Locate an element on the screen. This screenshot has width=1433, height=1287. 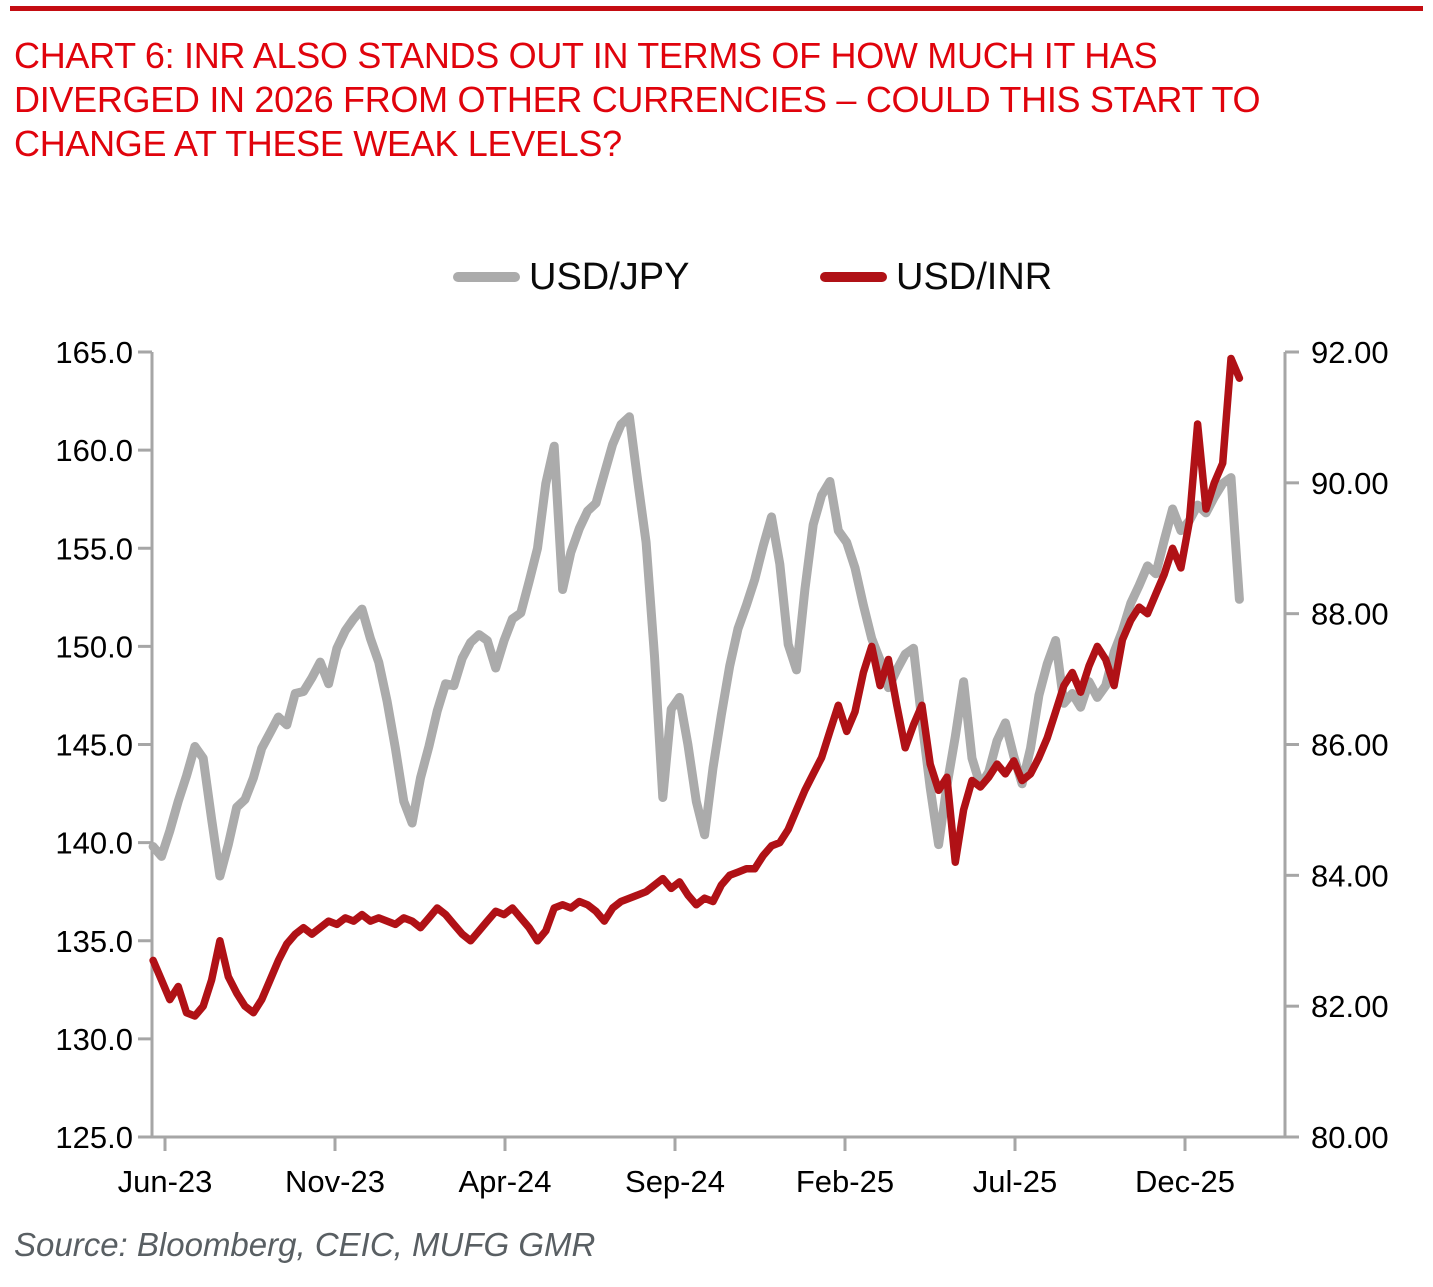
left-axis-tick-label: 150.0 is located at coordinates (94, 646).